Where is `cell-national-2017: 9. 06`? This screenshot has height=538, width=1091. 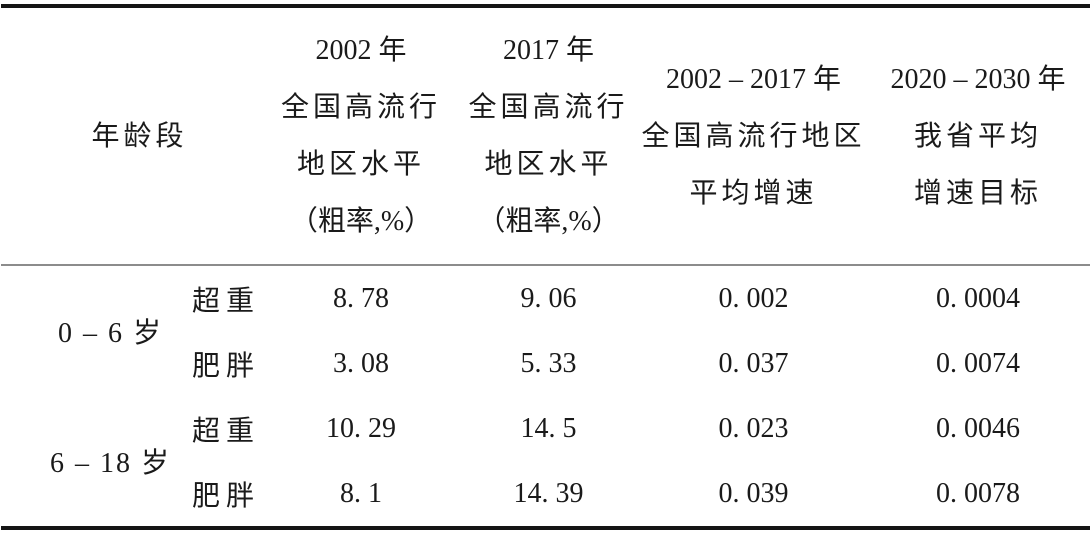
cell-national-2017: 9. 06 is located at coordinates (548, 298).